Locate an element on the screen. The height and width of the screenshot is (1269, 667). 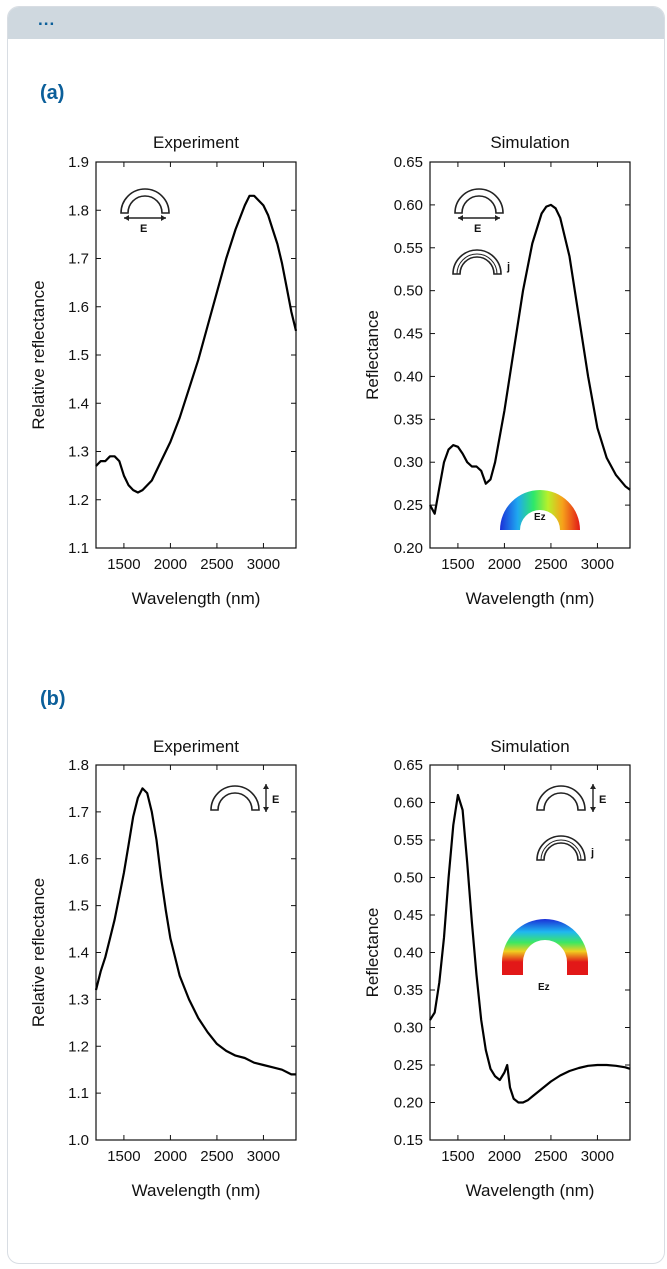
panel-label-b: (b) is located at coordinates (53, 699).